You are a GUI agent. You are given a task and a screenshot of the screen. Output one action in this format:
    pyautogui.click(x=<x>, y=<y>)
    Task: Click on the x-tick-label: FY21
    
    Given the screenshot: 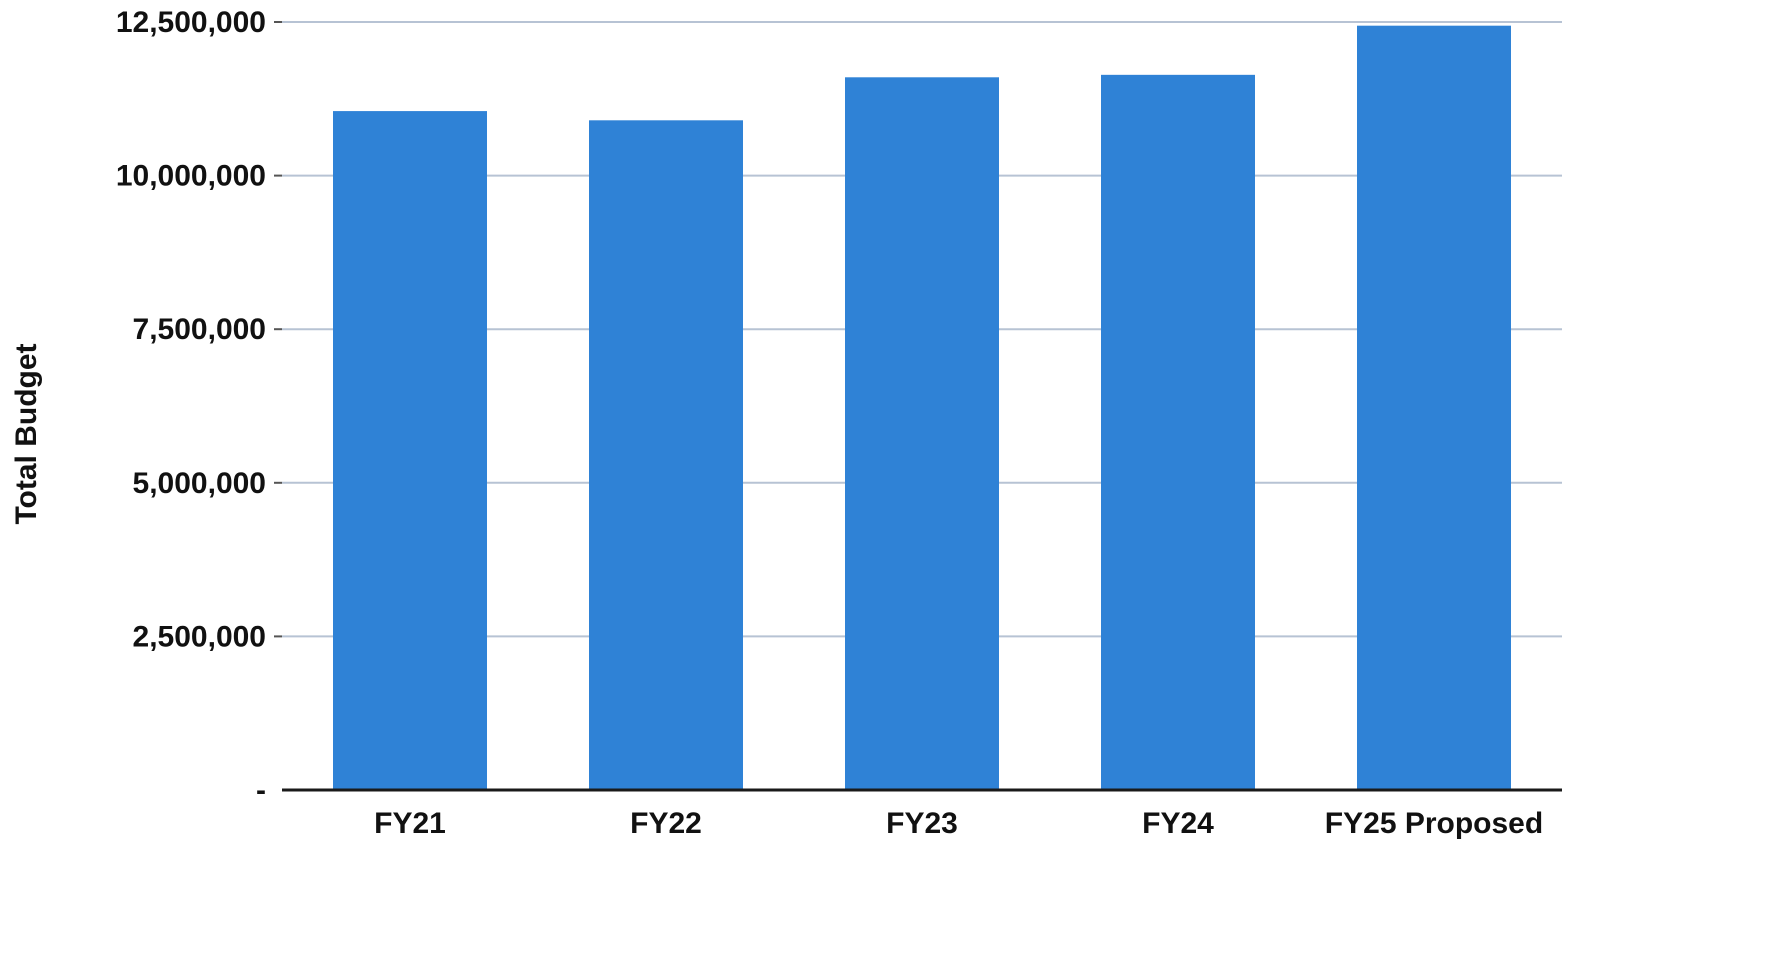 What is the action you would take?
    pyautogui.click(x=410, y=823)
    